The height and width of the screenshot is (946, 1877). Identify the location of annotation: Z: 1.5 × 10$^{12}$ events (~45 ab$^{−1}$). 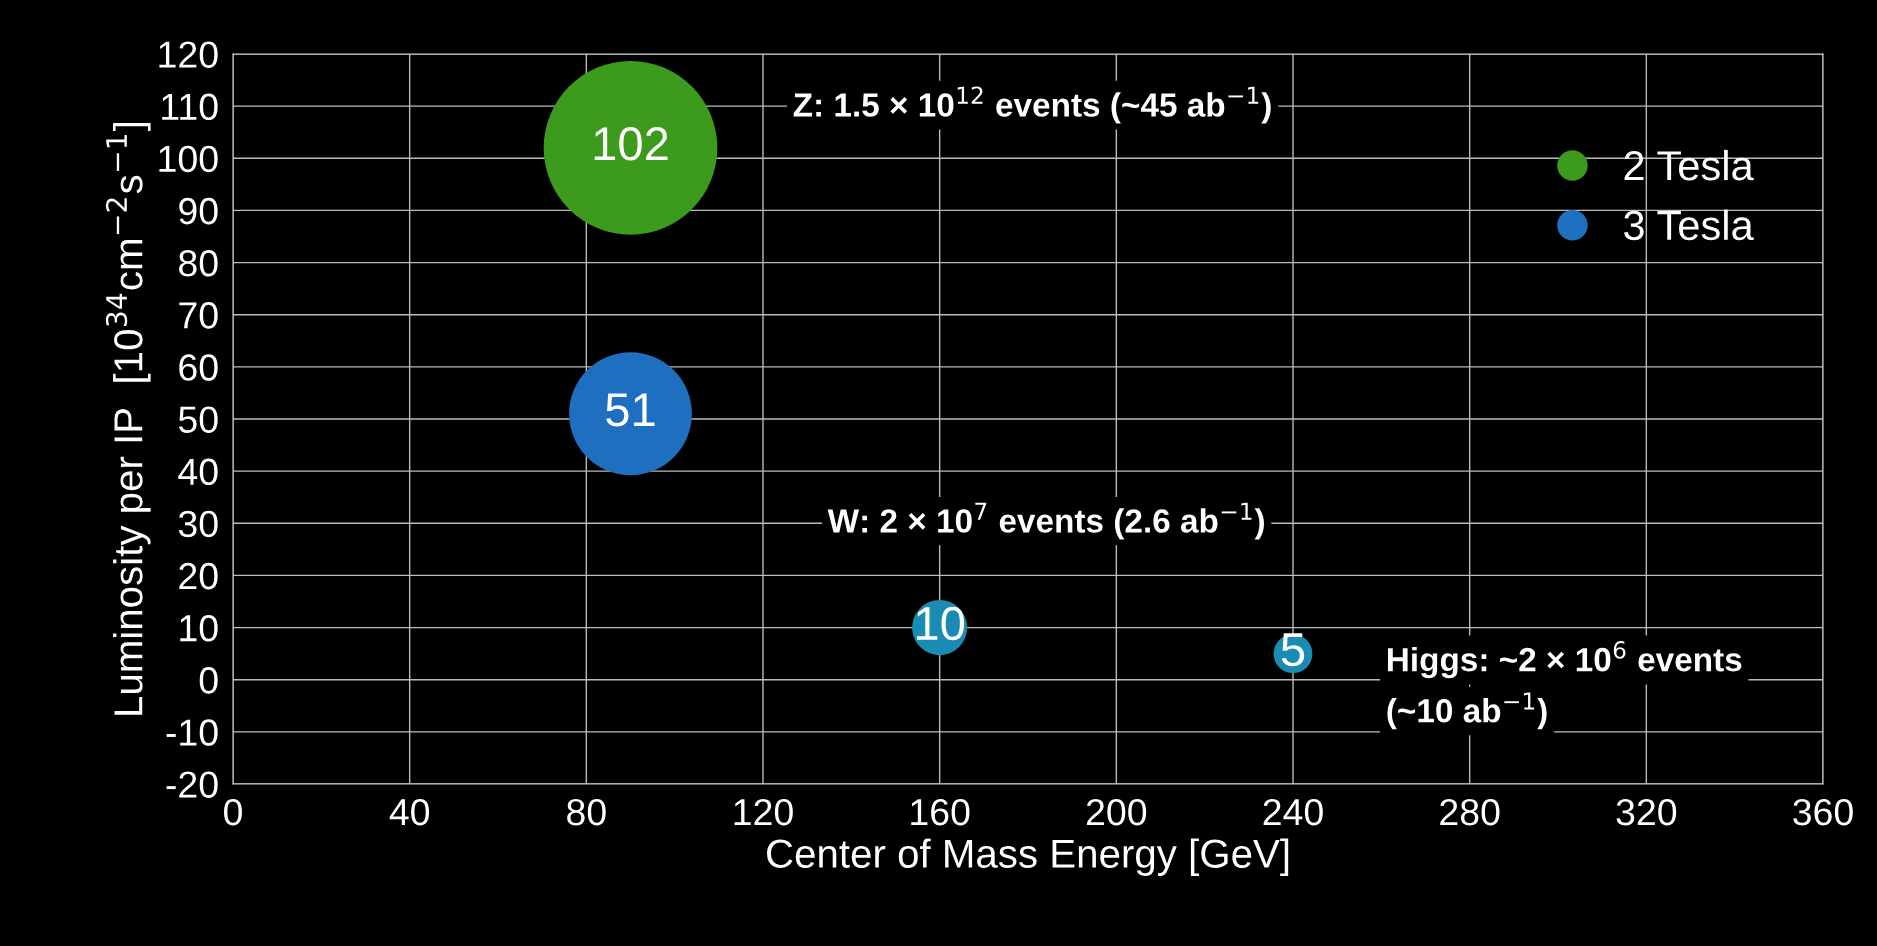
(1032, 105).